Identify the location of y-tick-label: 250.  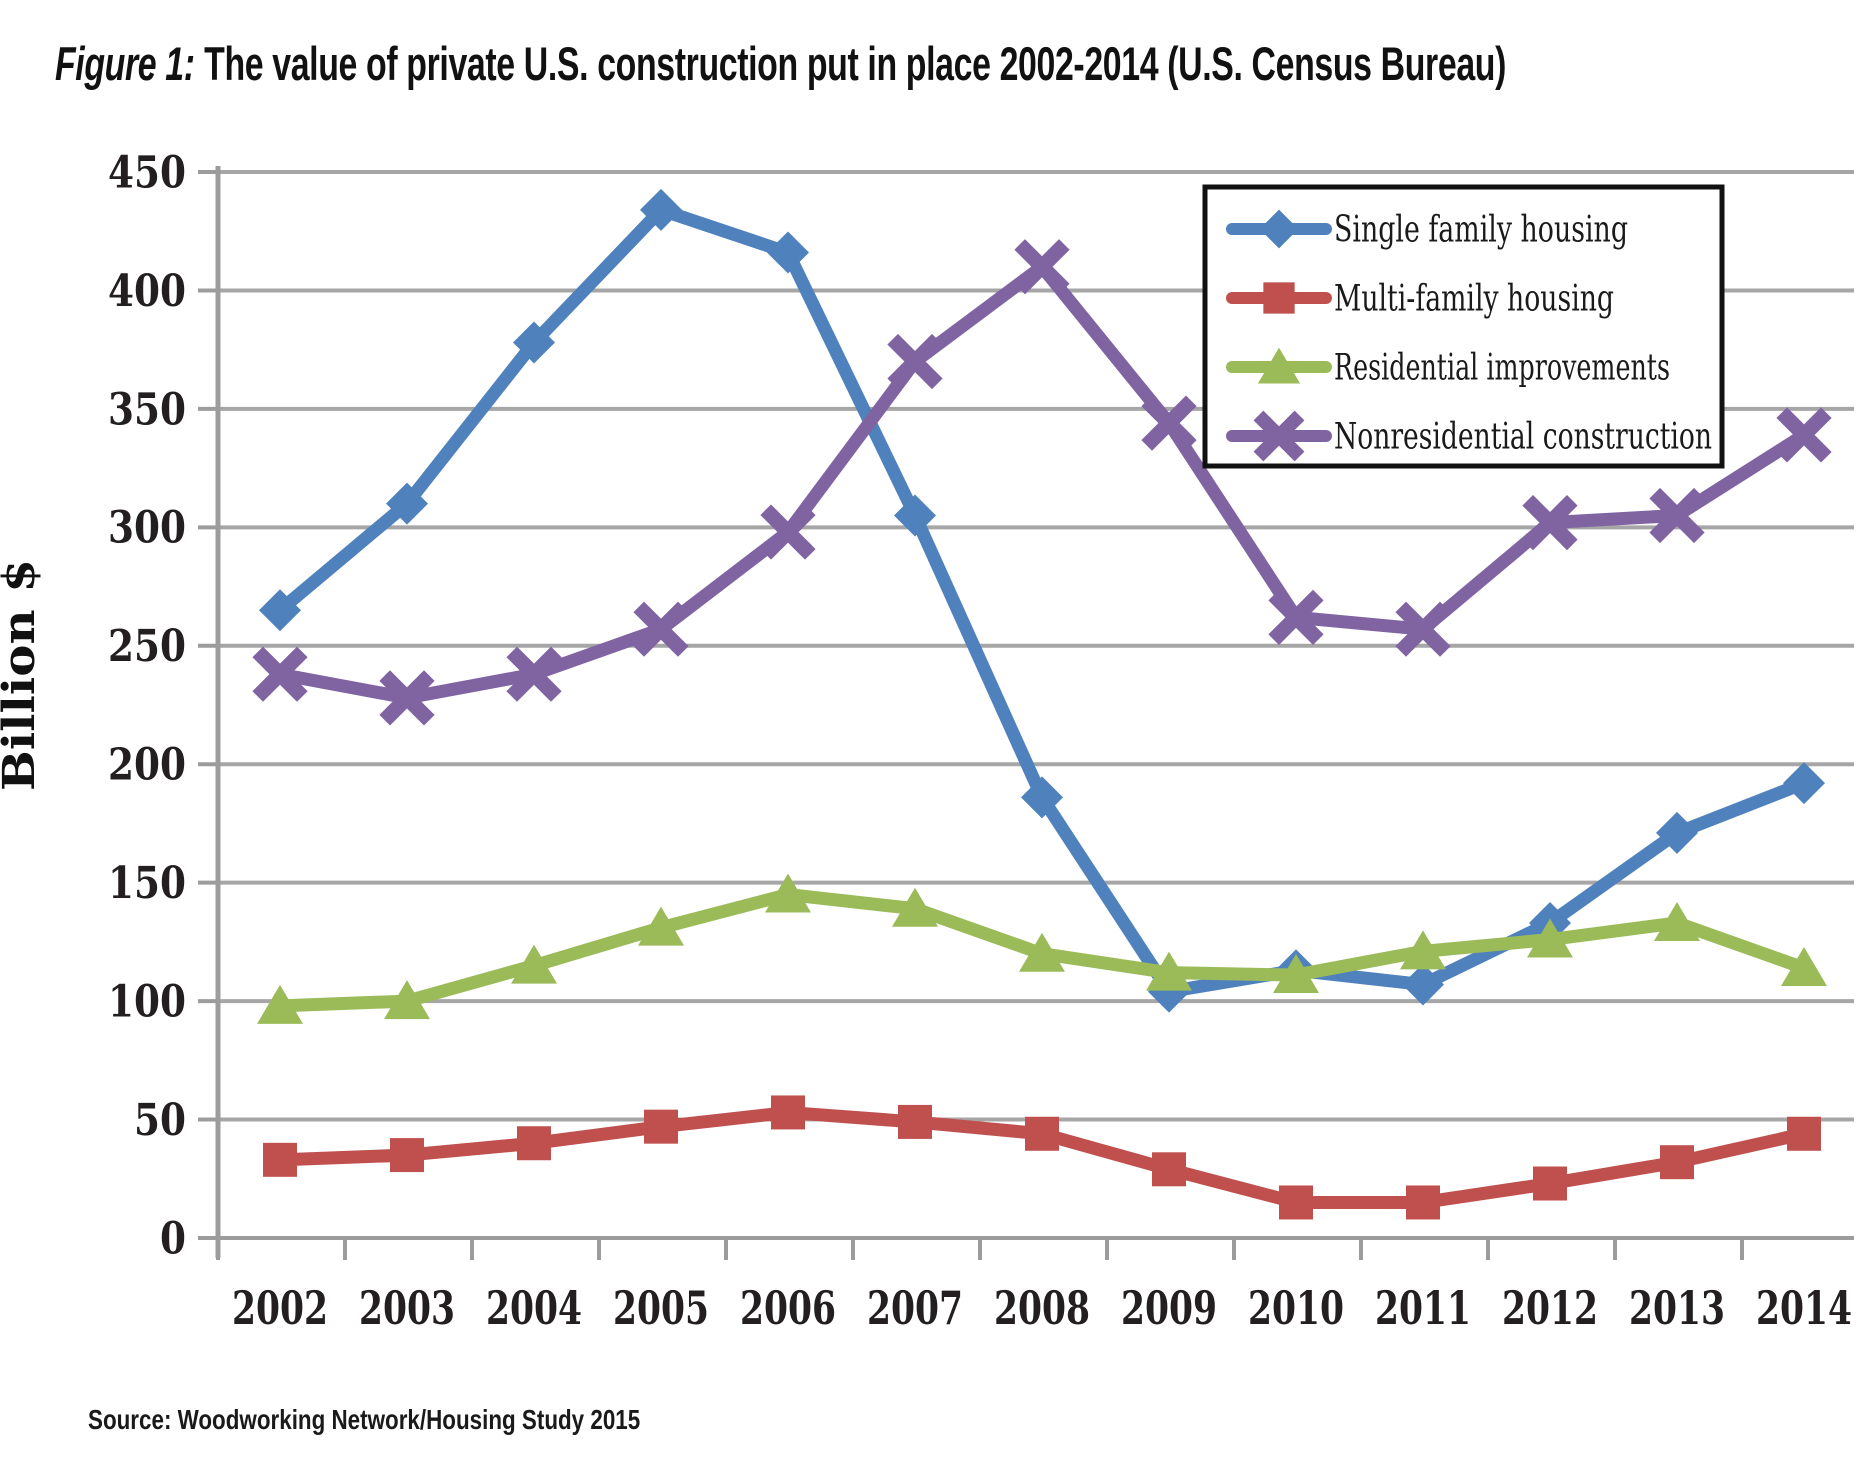
(147, 646).